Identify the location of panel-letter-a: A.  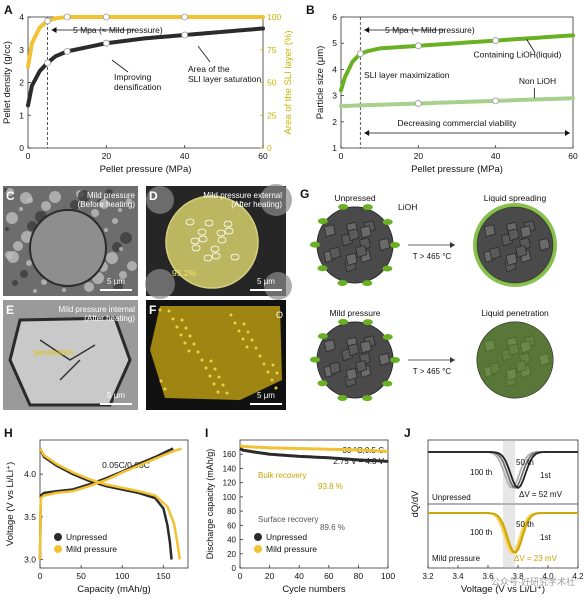
(8, 10).